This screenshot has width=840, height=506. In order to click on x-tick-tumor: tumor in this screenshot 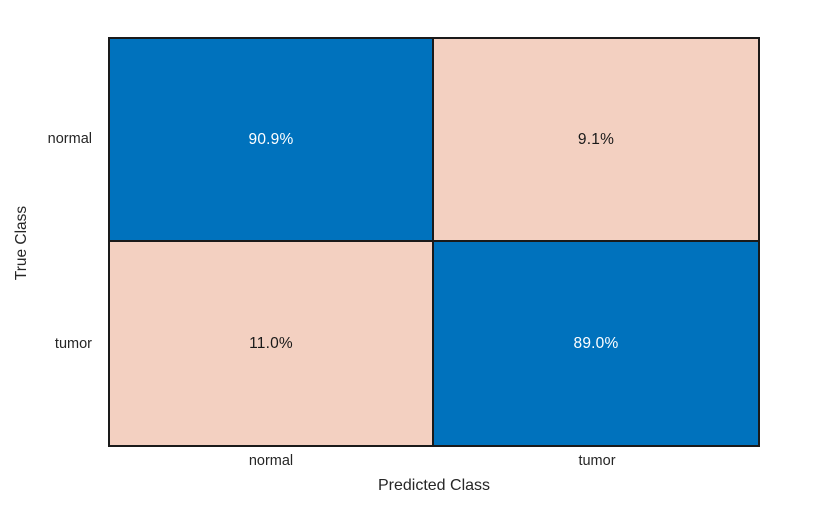, I will do `click(597, 461)`.